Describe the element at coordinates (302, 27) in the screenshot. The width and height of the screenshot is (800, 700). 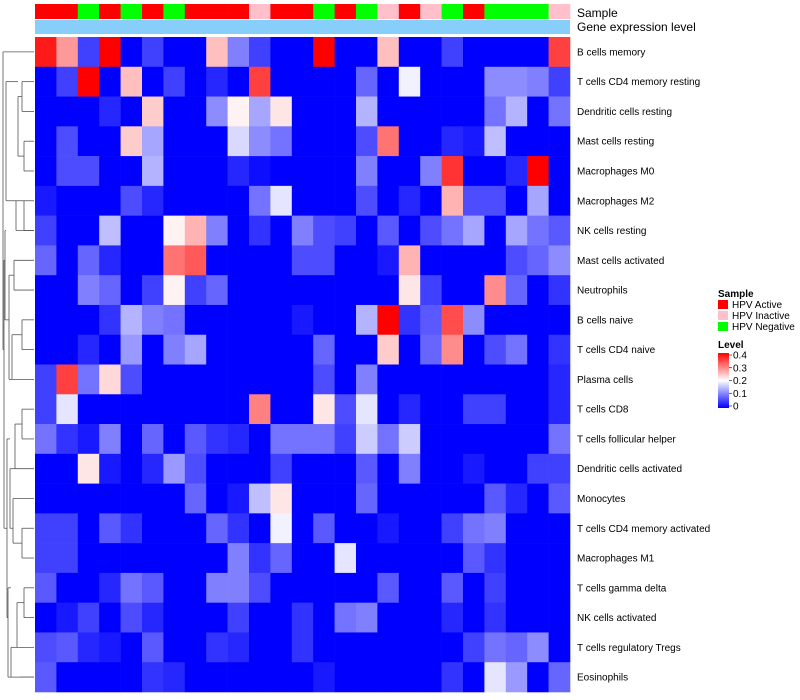
I see `expression-annotation-bar` at that location.